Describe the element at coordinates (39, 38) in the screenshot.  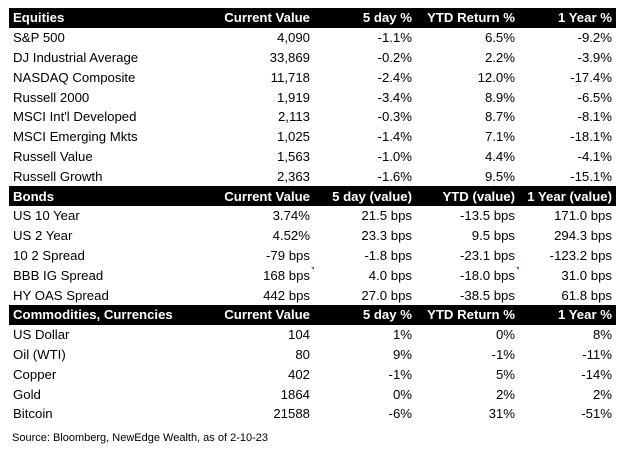
I see `row-label-text: S&P 500` at that location.